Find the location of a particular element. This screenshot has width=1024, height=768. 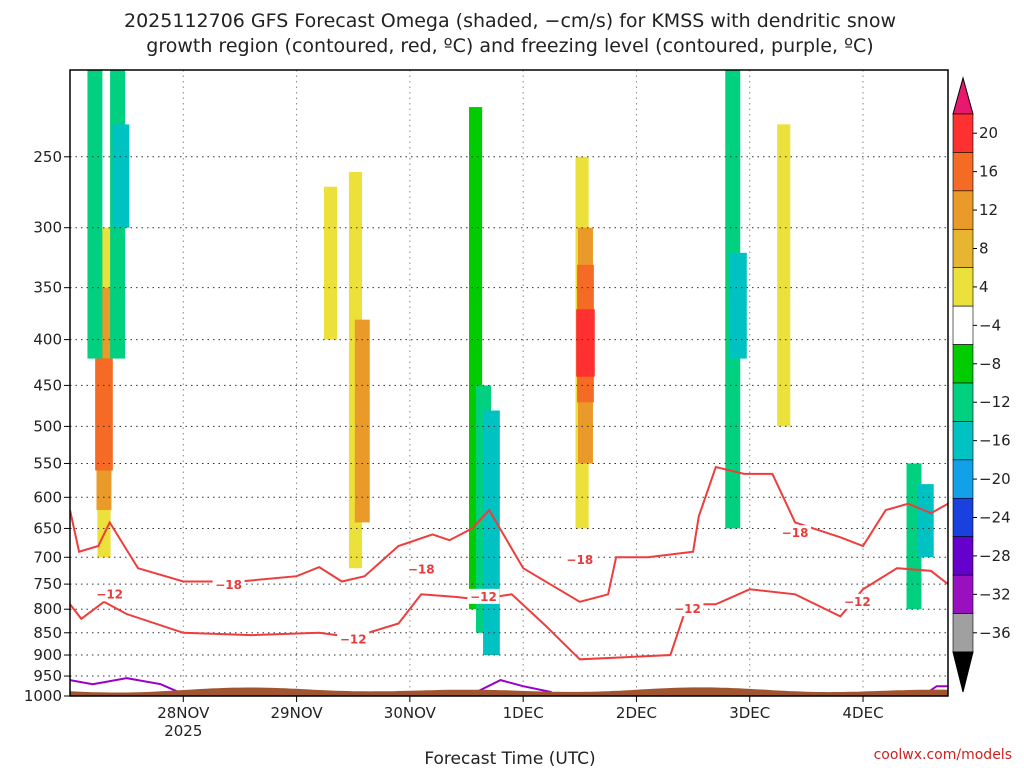

contour-label-minus18-0: −18 is located at coordinates (228, 585).